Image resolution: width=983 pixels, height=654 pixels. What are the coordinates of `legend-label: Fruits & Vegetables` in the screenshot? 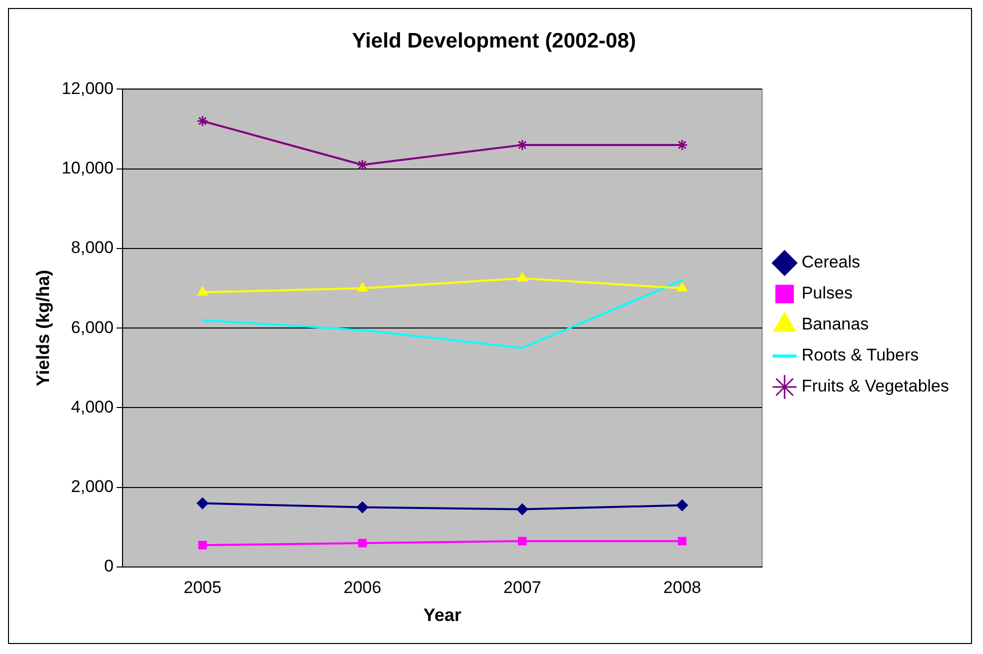 It's located at (876, 386).